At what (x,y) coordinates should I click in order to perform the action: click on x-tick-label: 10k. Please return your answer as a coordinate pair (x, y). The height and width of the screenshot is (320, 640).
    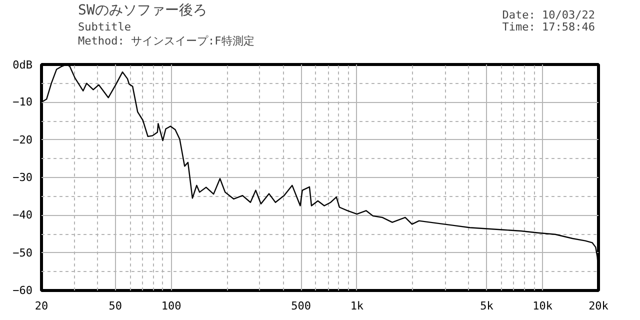
    Looking at the image, I should click on (542, 306).